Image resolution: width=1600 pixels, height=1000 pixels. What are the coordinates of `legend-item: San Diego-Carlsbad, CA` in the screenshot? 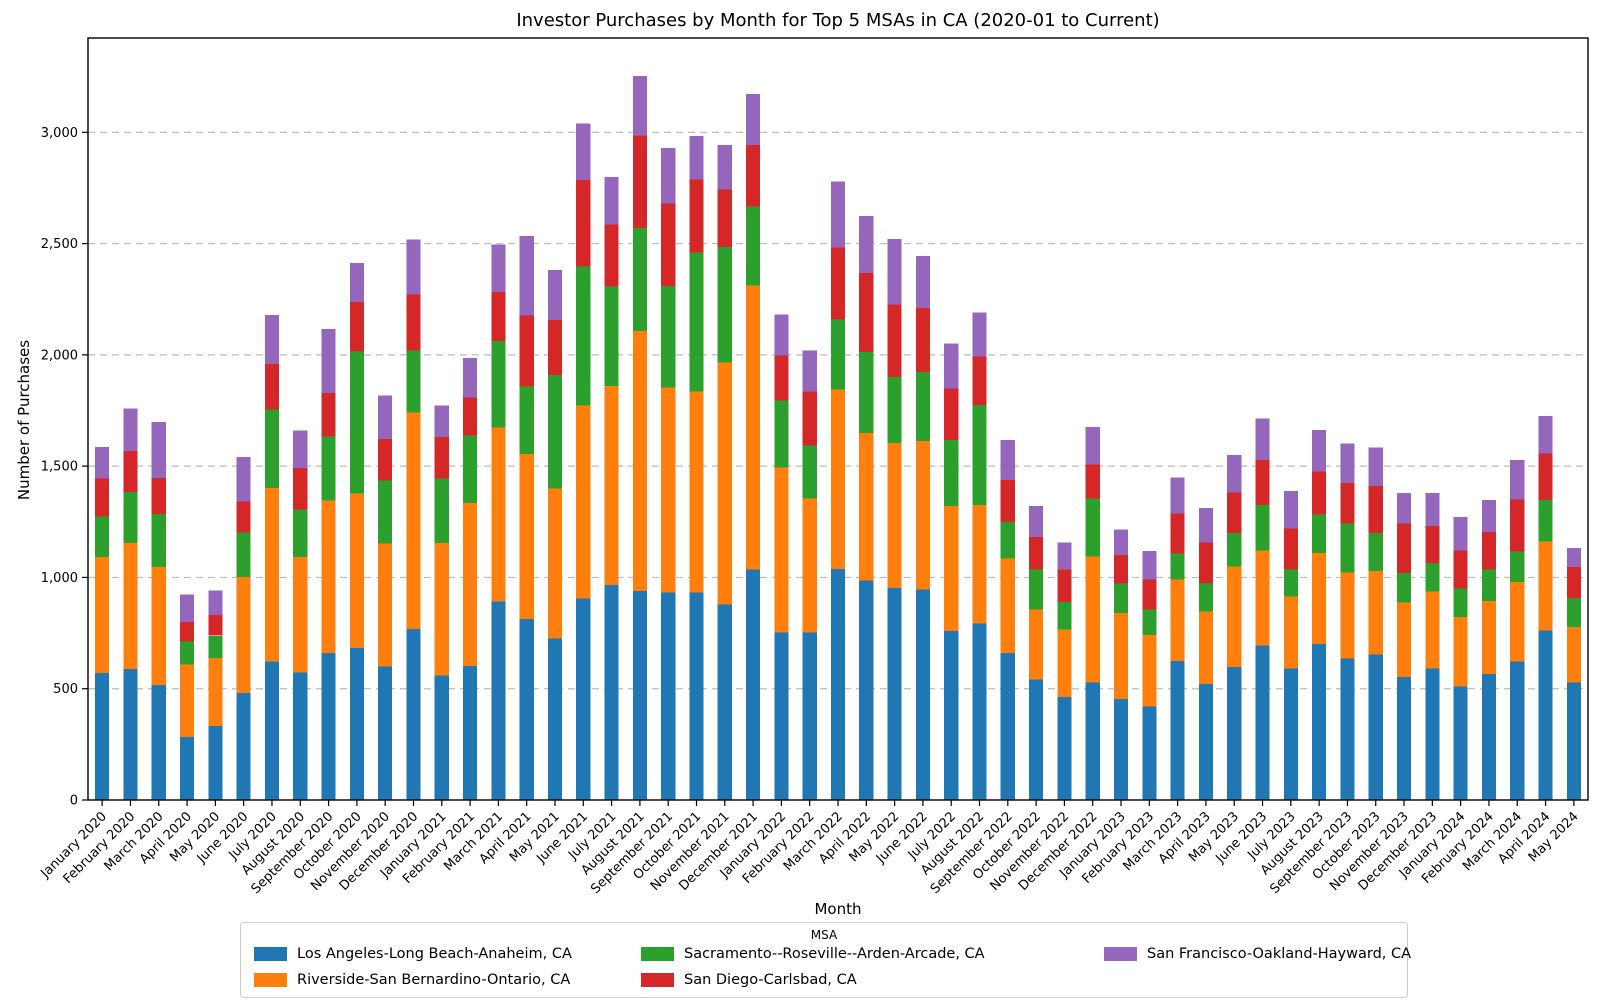 It's located at (749, 980).